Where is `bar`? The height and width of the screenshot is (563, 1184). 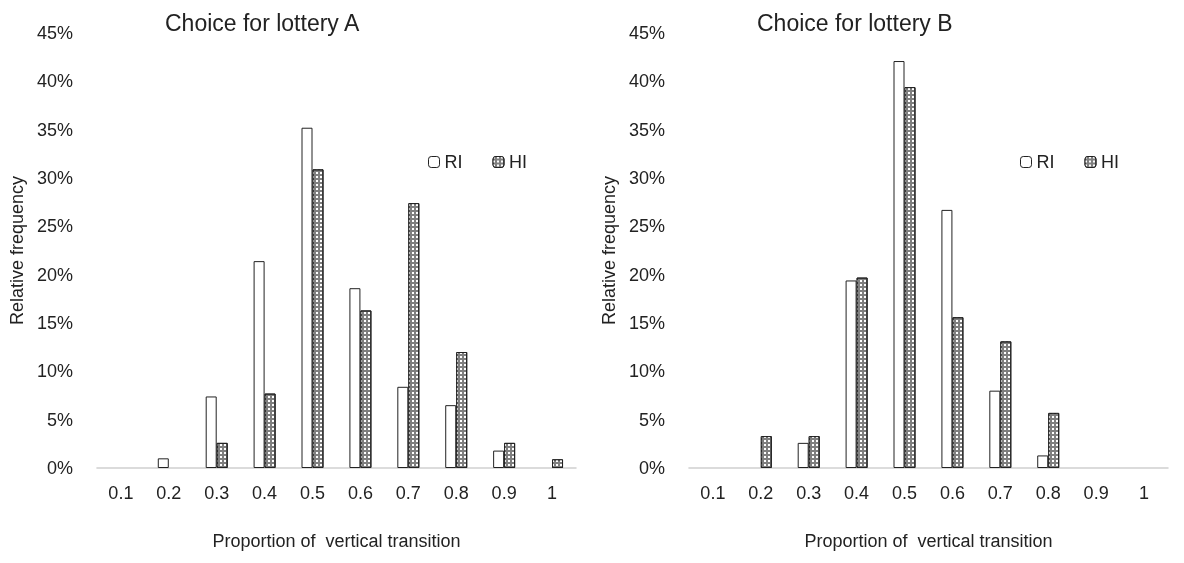 bar is located at coordinates (163, 463).